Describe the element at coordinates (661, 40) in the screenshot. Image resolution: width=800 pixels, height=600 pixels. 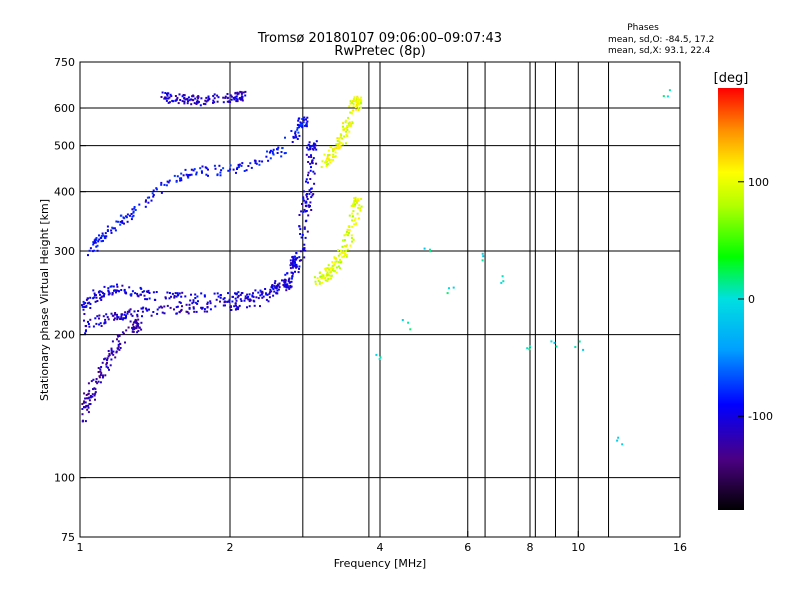
I see `legend-line-o: mean, sd,O: -84.5, 17.2` at that location.